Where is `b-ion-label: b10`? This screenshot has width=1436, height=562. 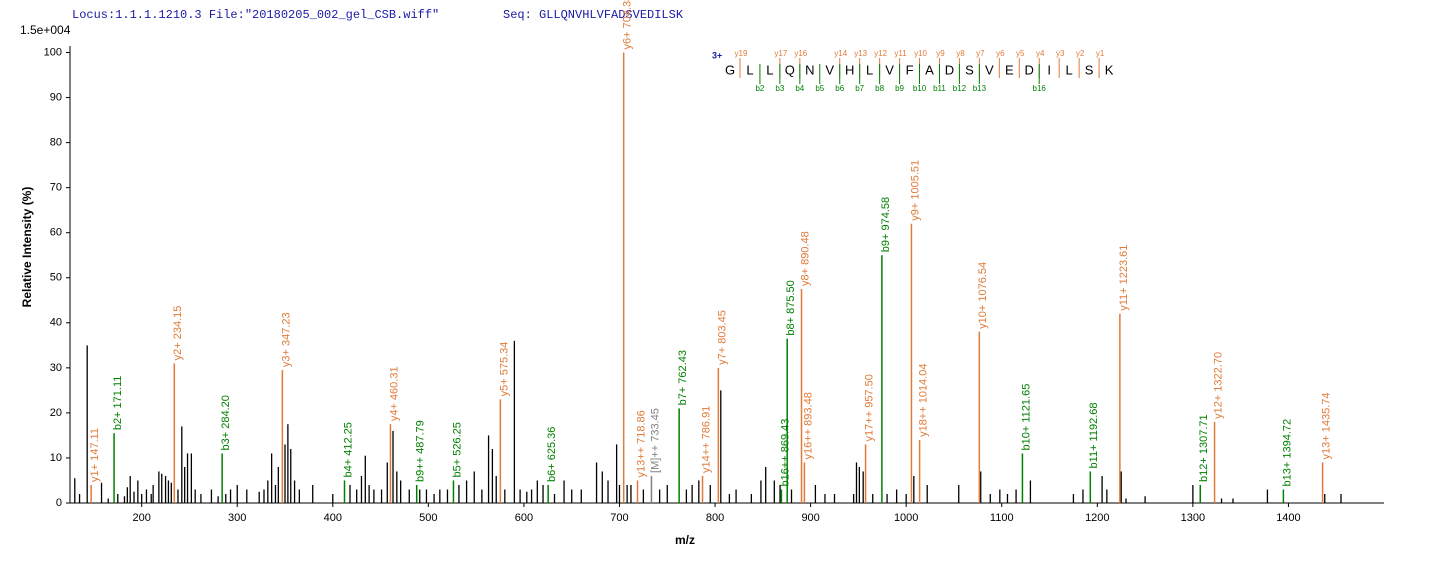
b-ion-label: b10 is located at coordinates (920, 88).